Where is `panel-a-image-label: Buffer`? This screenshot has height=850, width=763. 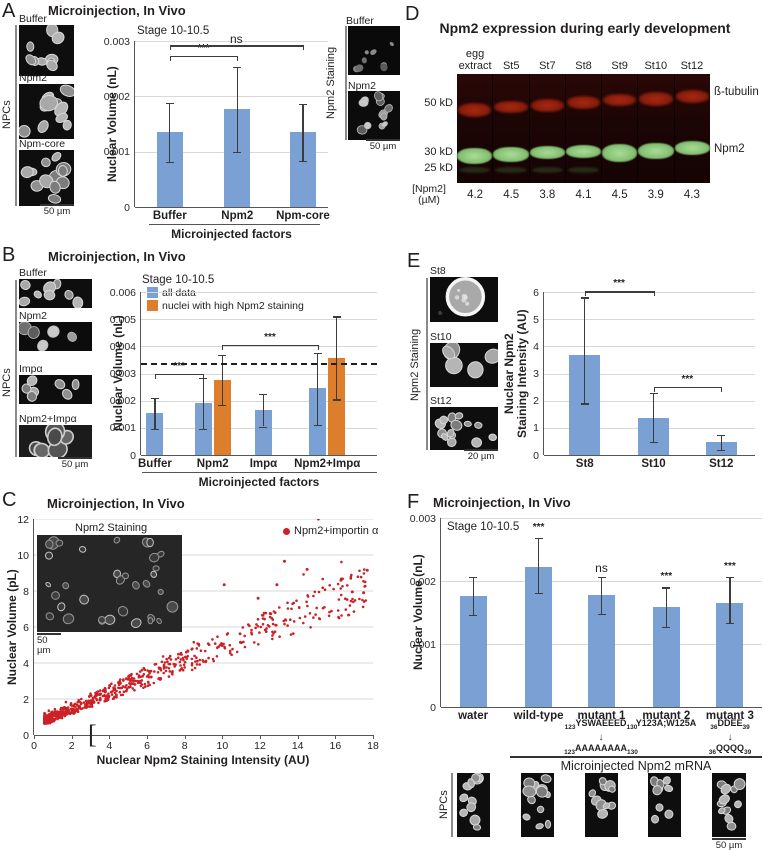
panel-a-image-label: Buffer is located at coordinates (33, 19).